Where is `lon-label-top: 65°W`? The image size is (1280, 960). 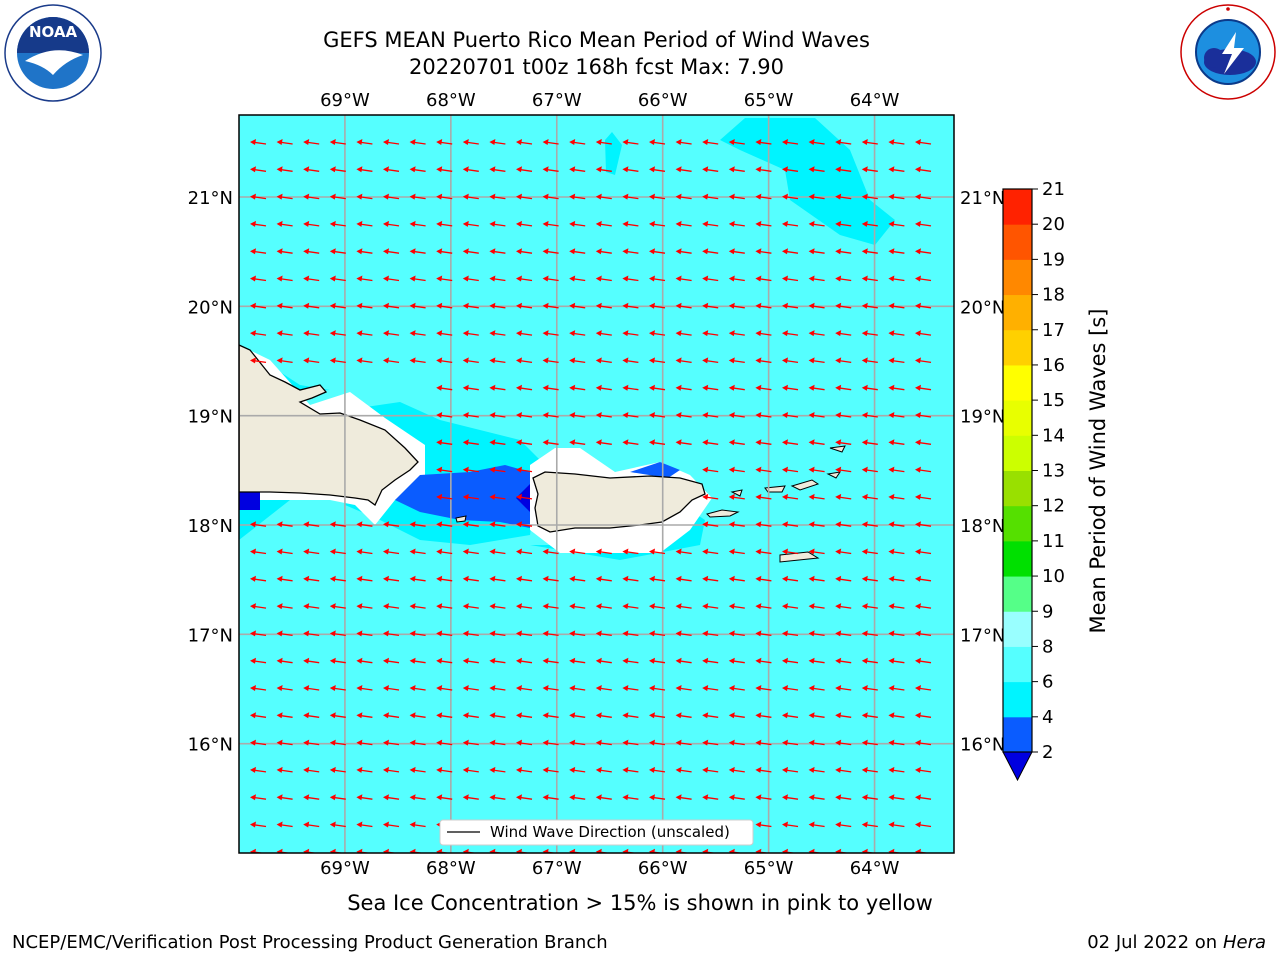
lon-label-top: 65°W is located at coordinates (769, 100).